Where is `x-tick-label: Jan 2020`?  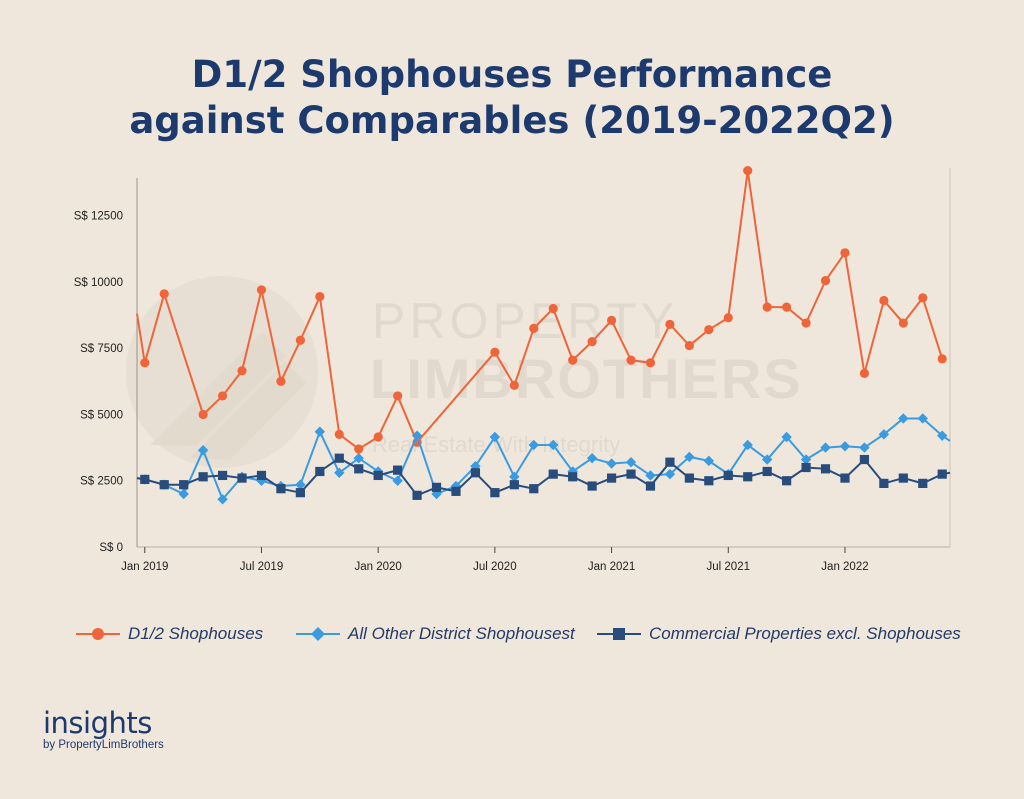
x-tick-label: Jan 2020 is located at coordinates (378, 567).